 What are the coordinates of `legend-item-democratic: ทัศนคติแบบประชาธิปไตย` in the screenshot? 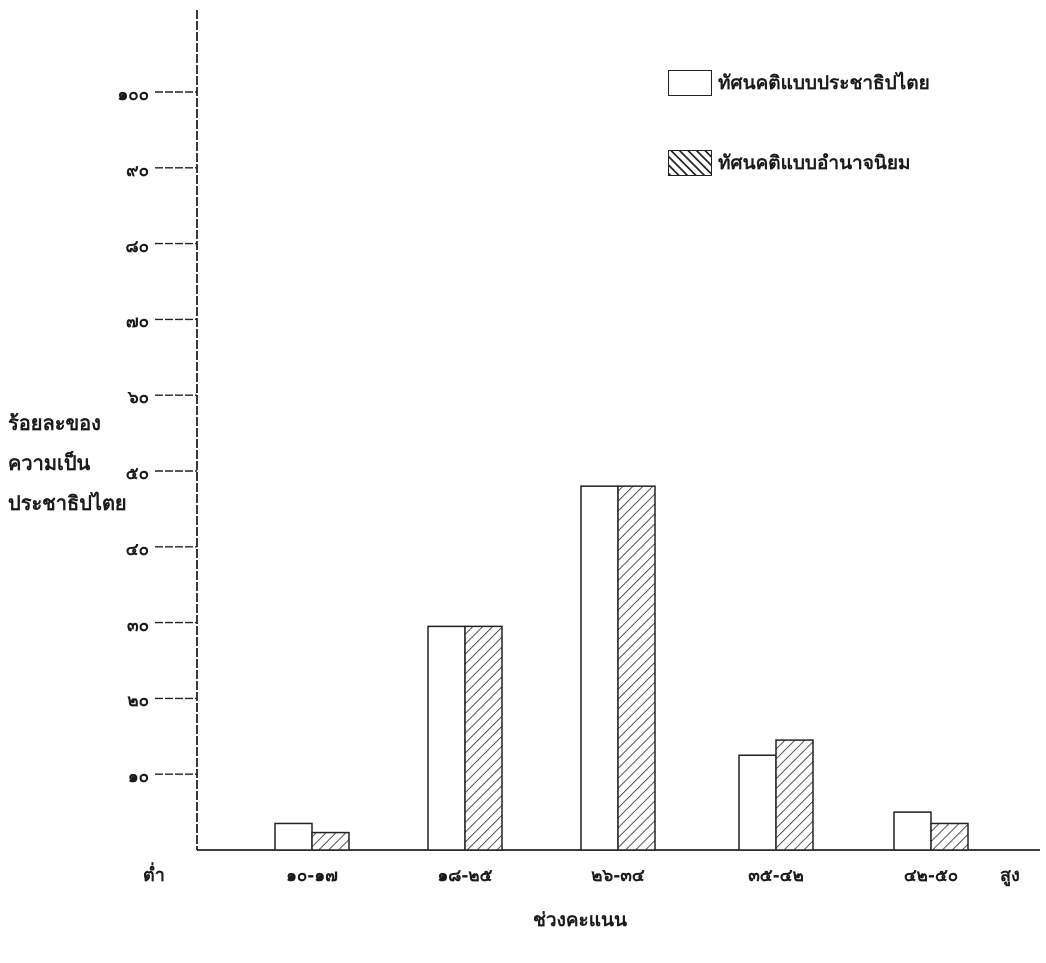 It's located at (799, 83).